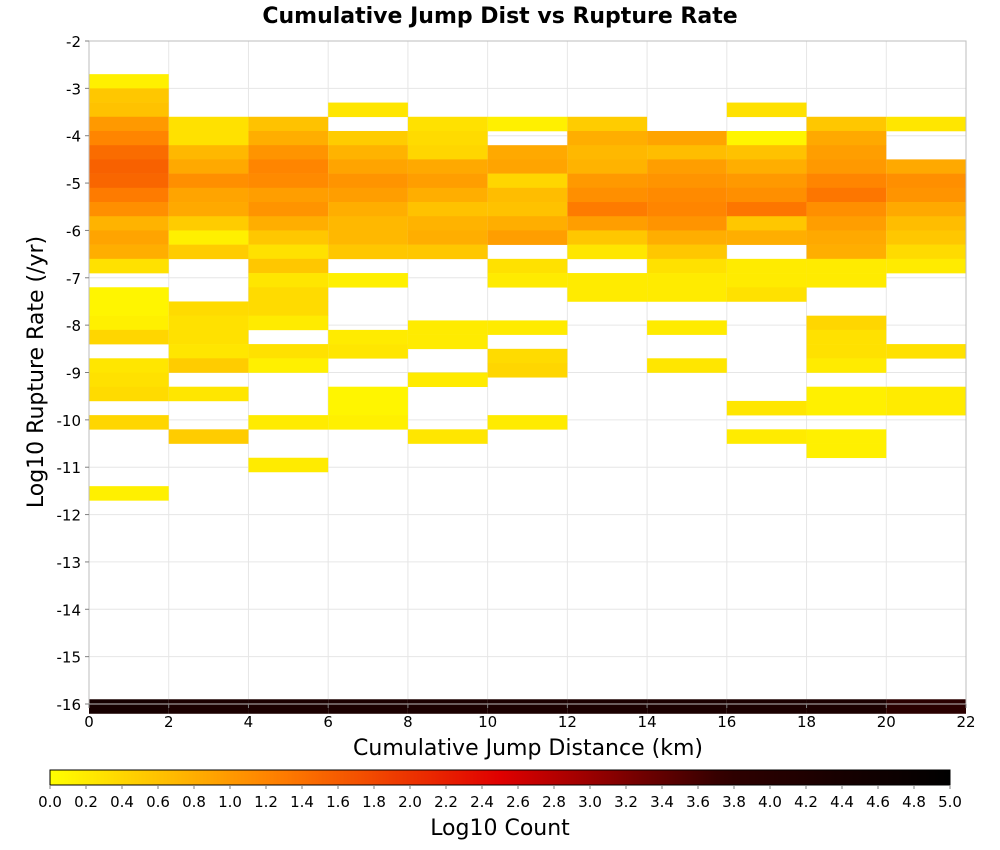 This screenshot has height=850, width=1000. What do you see at coordinates (500, 777) in the screenshot?
I see `colorbar` at bounding box center [500, 777].